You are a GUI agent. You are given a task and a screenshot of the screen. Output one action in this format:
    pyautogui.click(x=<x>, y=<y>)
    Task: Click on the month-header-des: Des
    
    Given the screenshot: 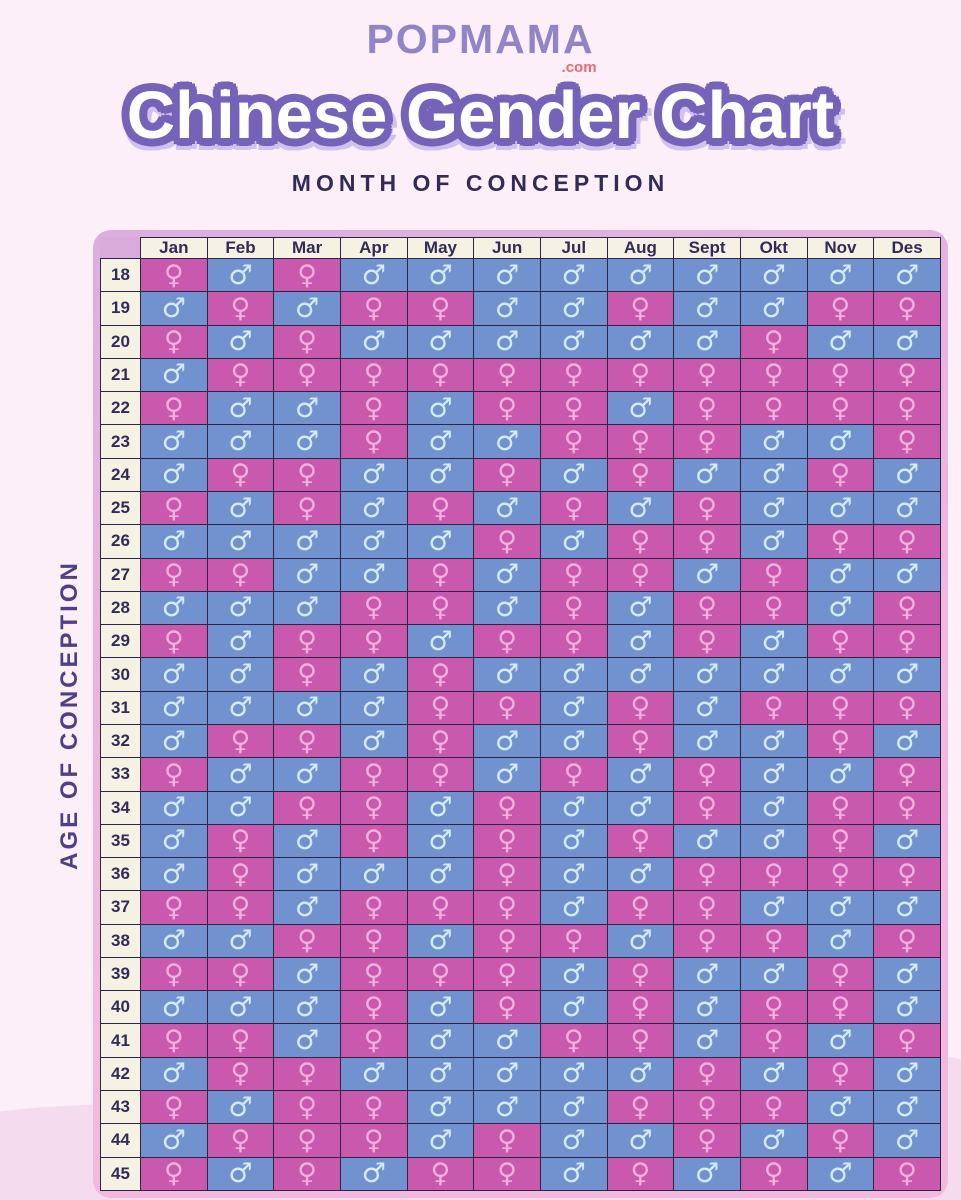 What is the action you would take?
    pyautogui.click(x=907, y=248)
    